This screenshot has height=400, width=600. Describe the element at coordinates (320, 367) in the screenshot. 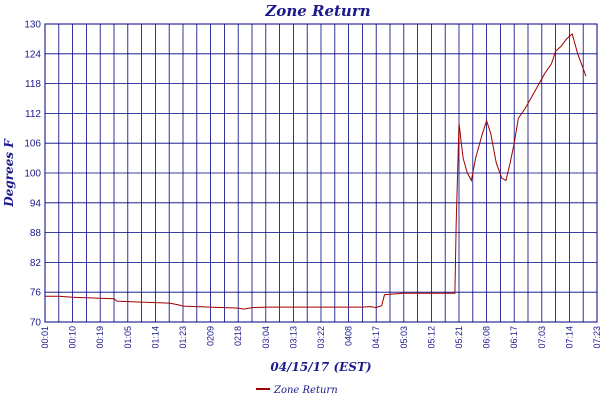

I see `x-axis-label: 04/15/17 (EST)` at that location.